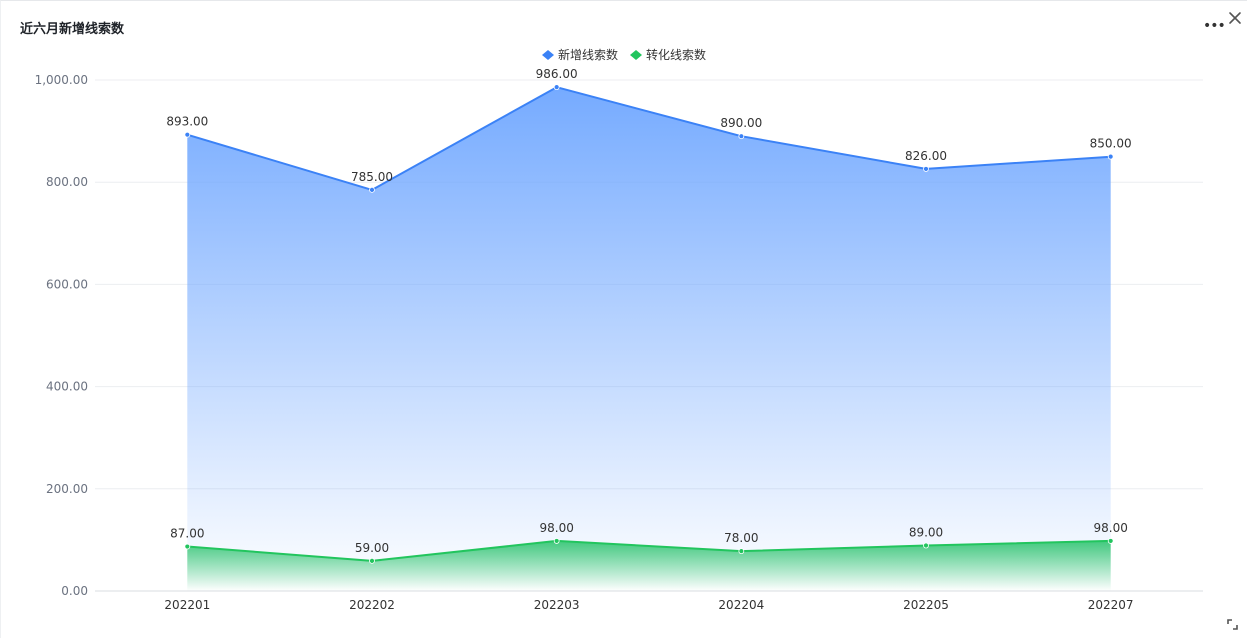  Describe the element at coordinates (624, 54) in the screenshot. I see `legend: 新增线索数 转化线索数` at that location.